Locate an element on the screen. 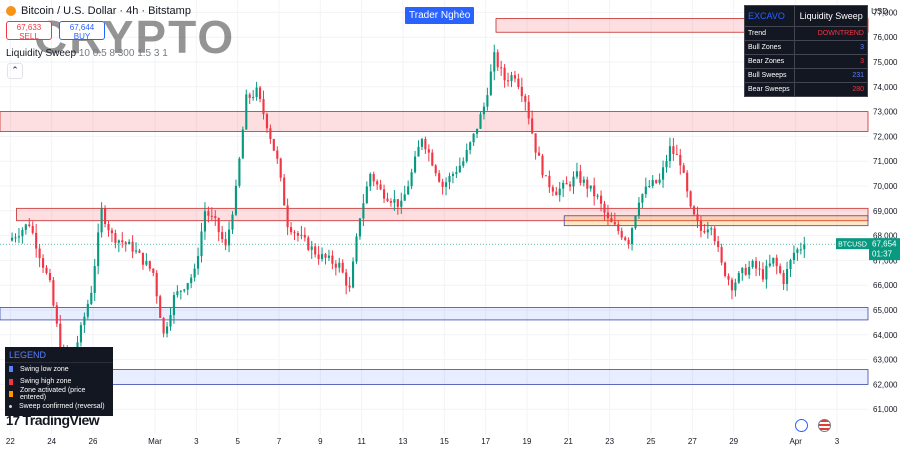 This screenshot has width=900, height=449. table-row-value: 280 is located at coordinates (831, 89).